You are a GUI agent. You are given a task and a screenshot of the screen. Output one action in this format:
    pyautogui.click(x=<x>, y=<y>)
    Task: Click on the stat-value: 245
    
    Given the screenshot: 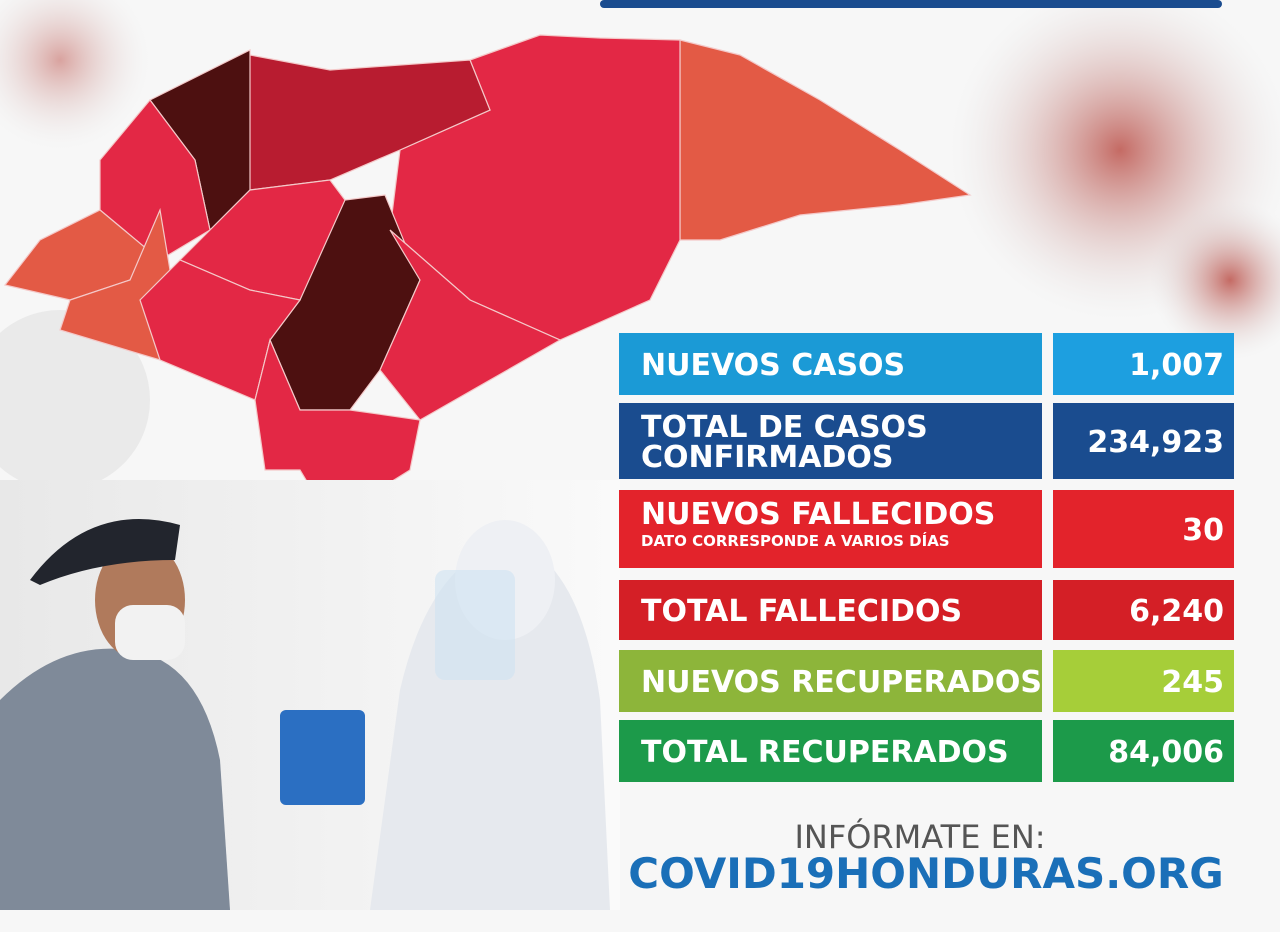 What is the action you would take?
    pyautogui.click(x=1192, y=682)
    